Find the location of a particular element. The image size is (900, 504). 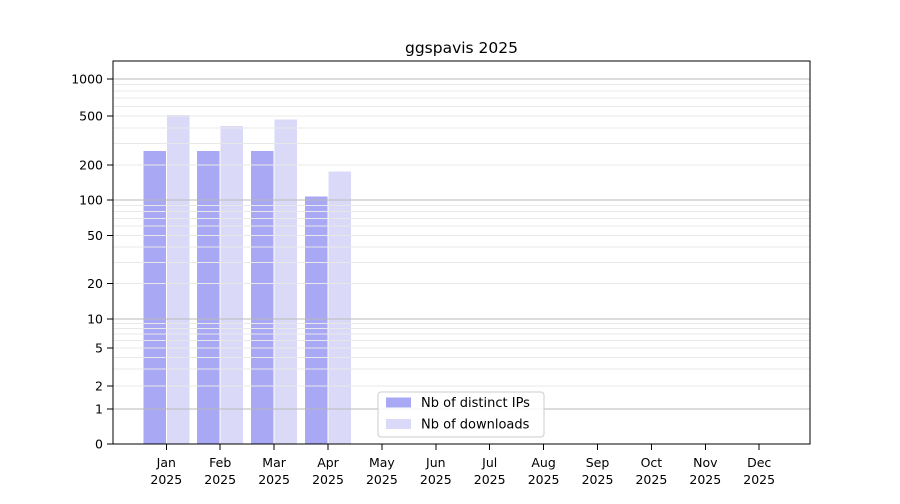

legend-swatch-distinct-ips is located at coordinates (398, 402).